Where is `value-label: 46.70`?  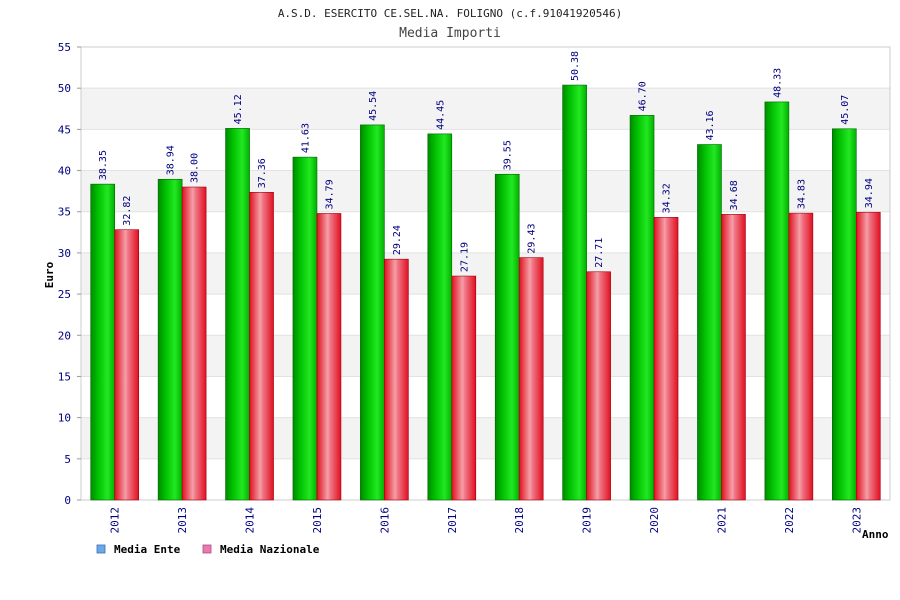
value-label: 46.70 is located at coordinates (643, 96).